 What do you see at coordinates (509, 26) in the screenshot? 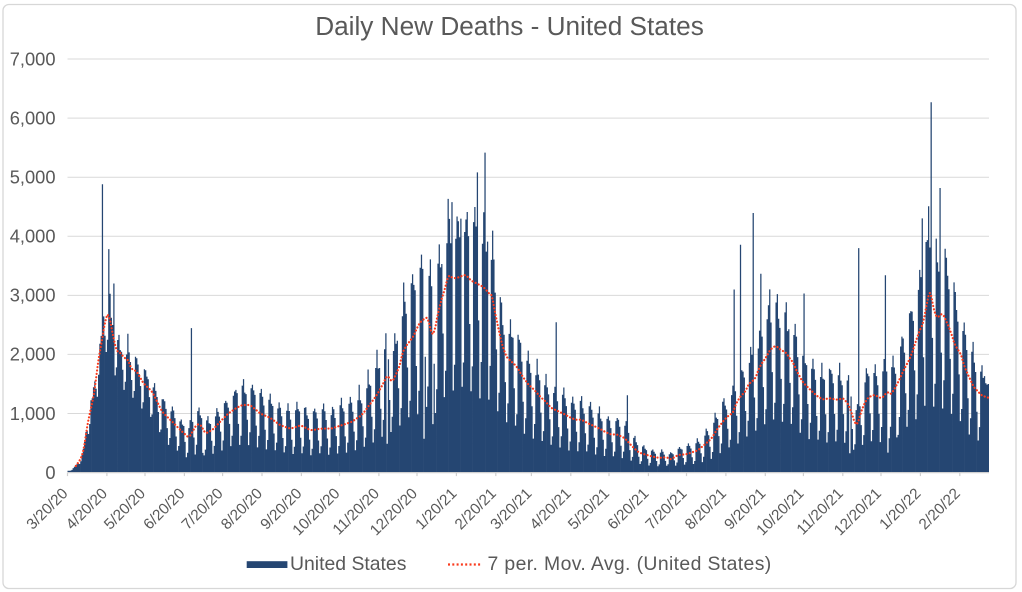
I see `svg-text:Daily New Deaths - United Stat: Daily New Deaths - United States` at bounding box center [509, 26].